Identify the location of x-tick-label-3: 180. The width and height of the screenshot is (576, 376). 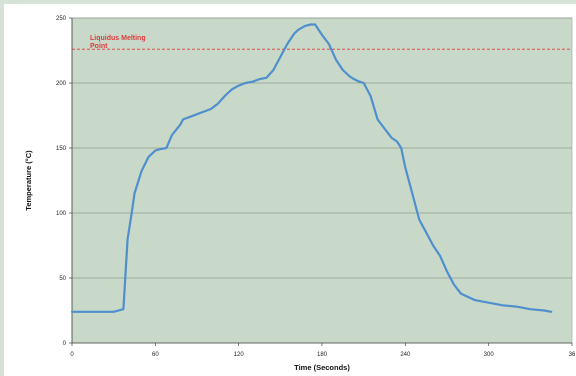
(322, 355).